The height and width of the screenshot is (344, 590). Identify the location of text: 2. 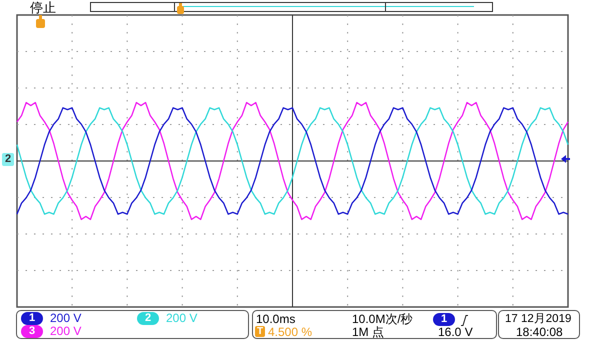
(148, 318).